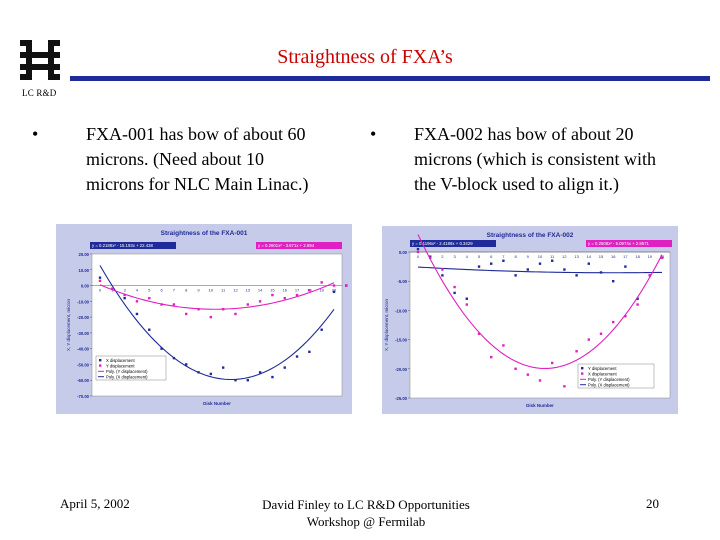 The height and width of the screenshot is (540, 720). What do you see at coordinates (83, 333) in the screenshot?
I see `y-tick-label: -30.00` at bounding box center [83, 333].